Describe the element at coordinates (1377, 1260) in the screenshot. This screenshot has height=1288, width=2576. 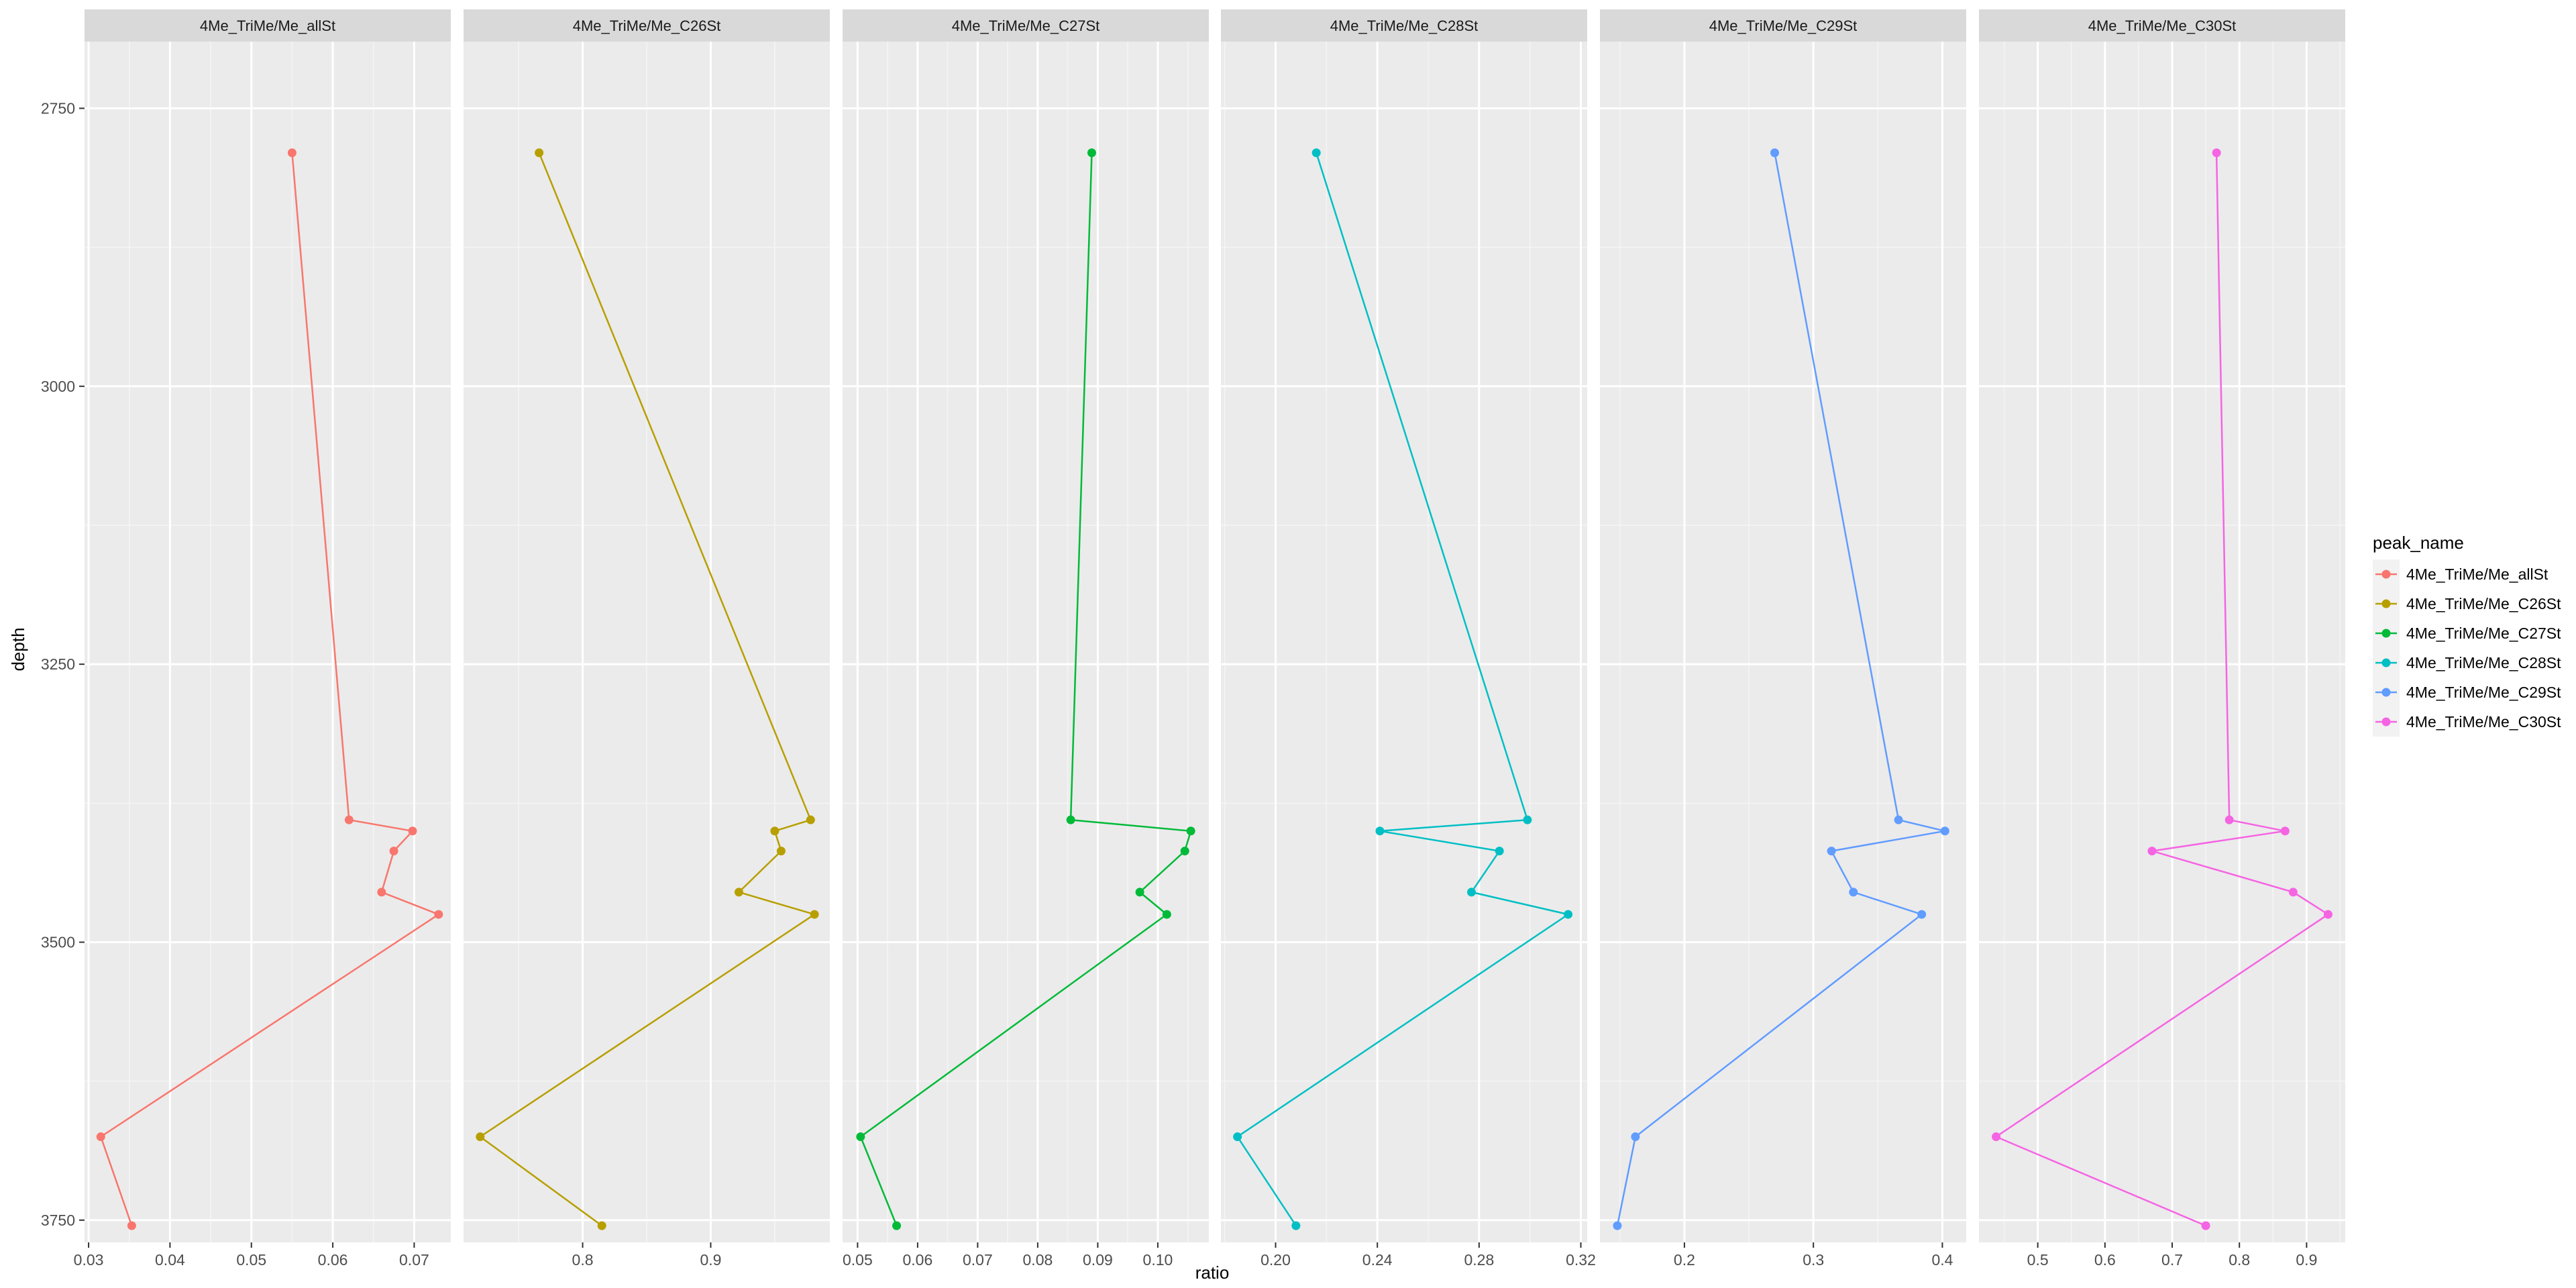
I see `x-tick-label: 0.24` at that location.